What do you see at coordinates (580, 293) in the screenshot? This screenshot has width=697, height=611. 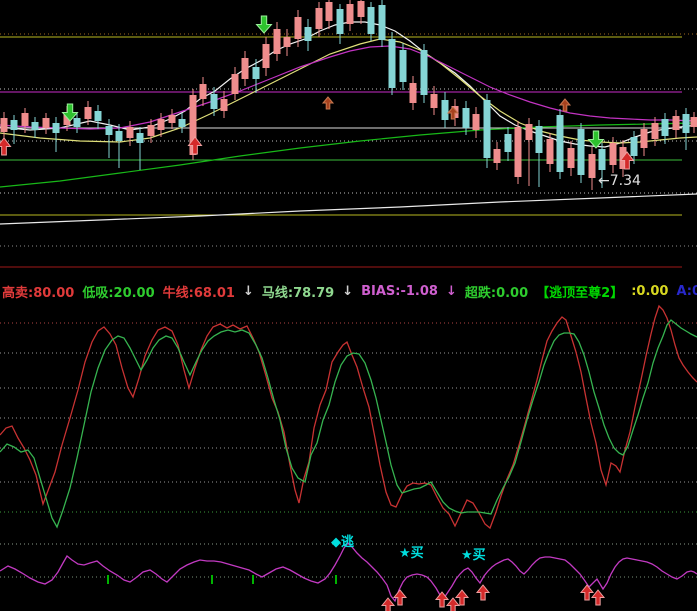 I see `indicator-title: 【逃顶至尊2】` at bounding box center [580, 293].